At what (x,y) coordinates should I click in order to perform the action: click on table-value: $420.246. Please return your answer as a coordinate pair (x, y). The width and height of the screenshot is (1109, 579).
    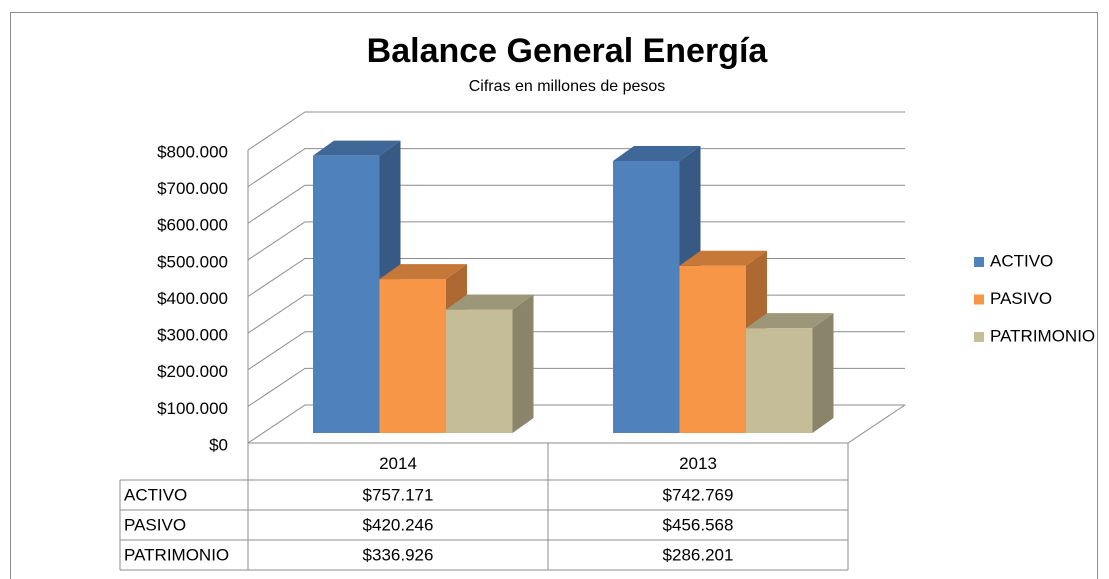
    Looking at the image, I should click on (398, 524).